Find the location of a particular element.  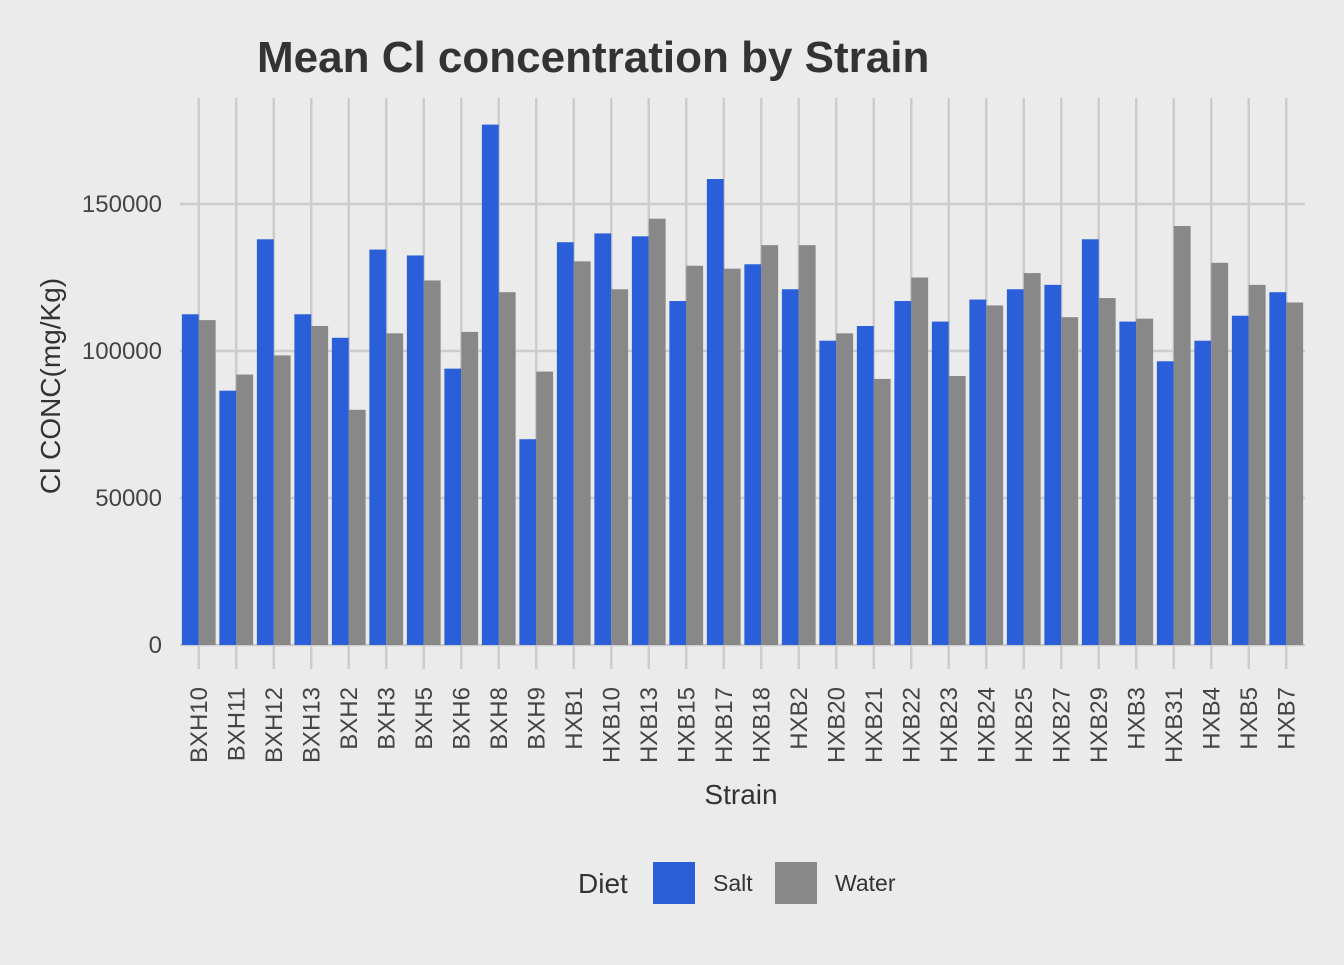

bar-salt-bxh2 is located at coordinates (340, 491).